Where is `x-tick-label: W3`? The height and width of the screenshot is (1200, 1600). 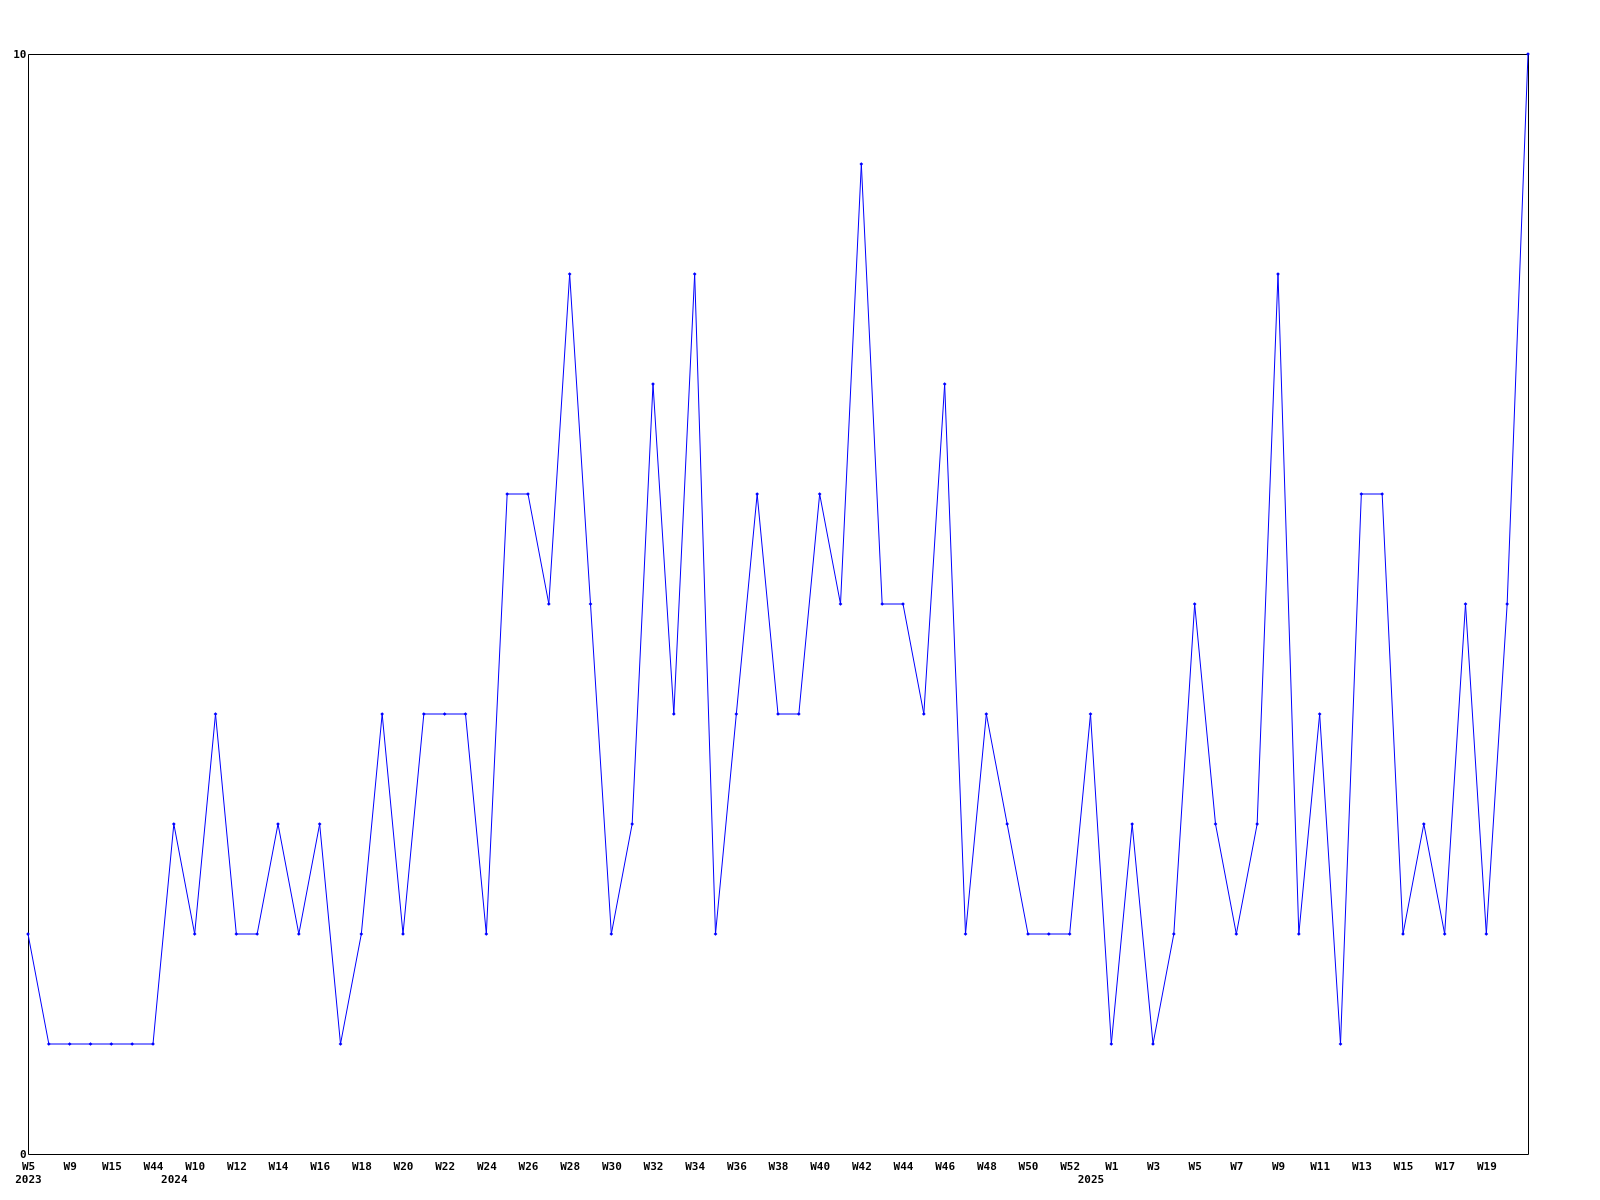
x-tick-label: W3 is located at coordinates (1153, 1166).